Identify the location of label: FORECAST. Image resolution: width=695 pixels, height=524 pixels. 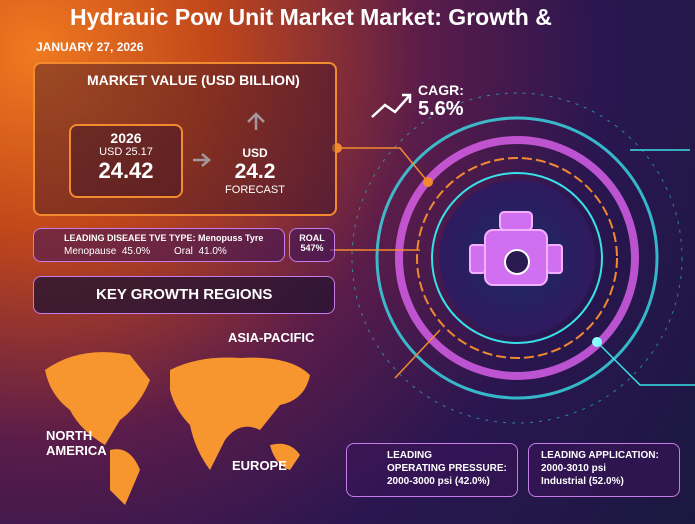
(255, 190).